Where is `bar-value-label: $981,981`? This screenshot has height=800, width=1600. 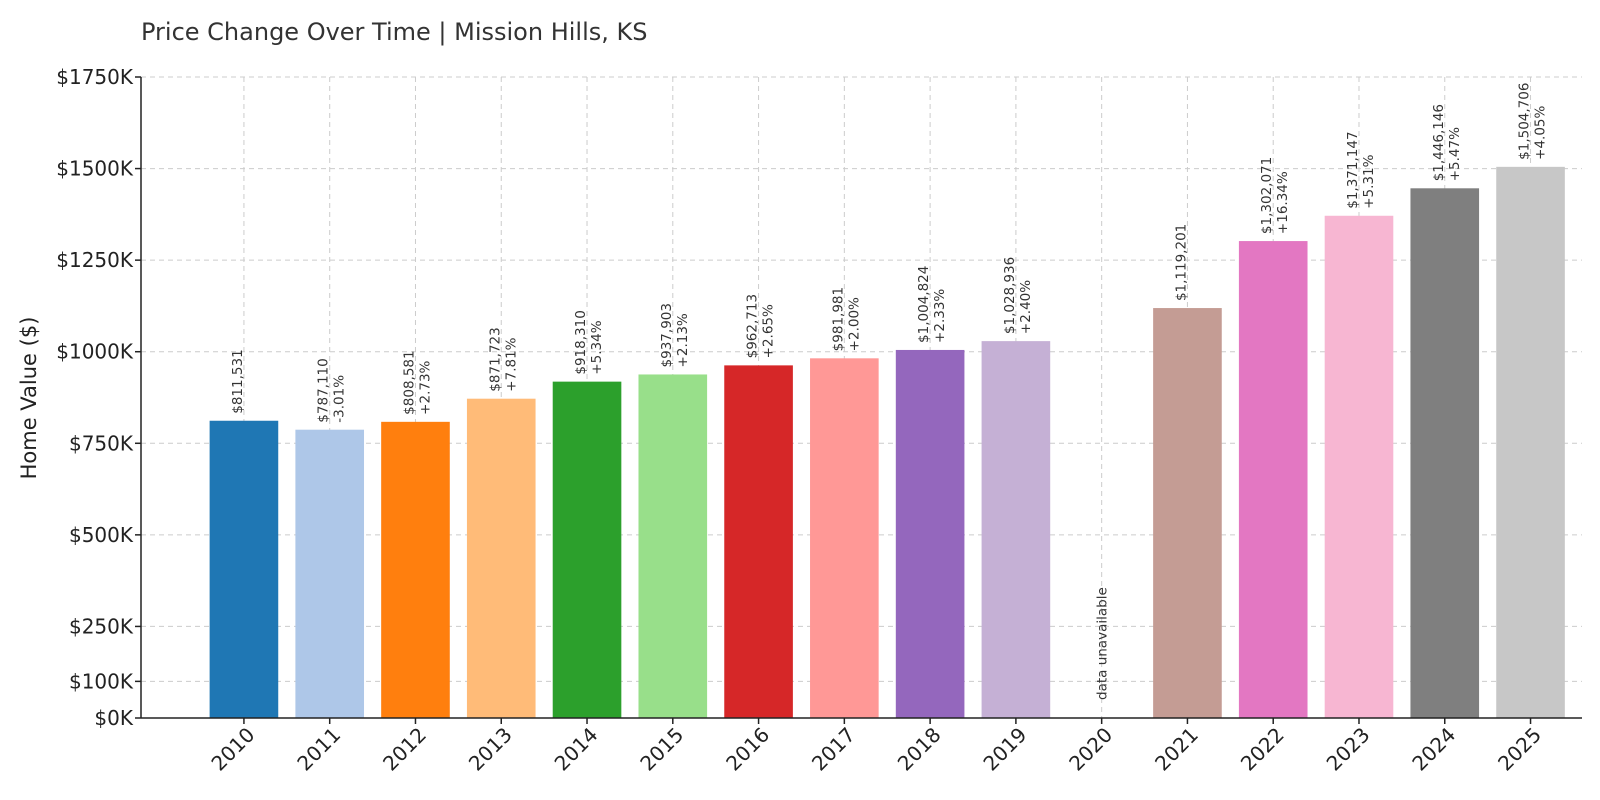
bar-value-label: $981,981 is located at coordinates (838, 319).